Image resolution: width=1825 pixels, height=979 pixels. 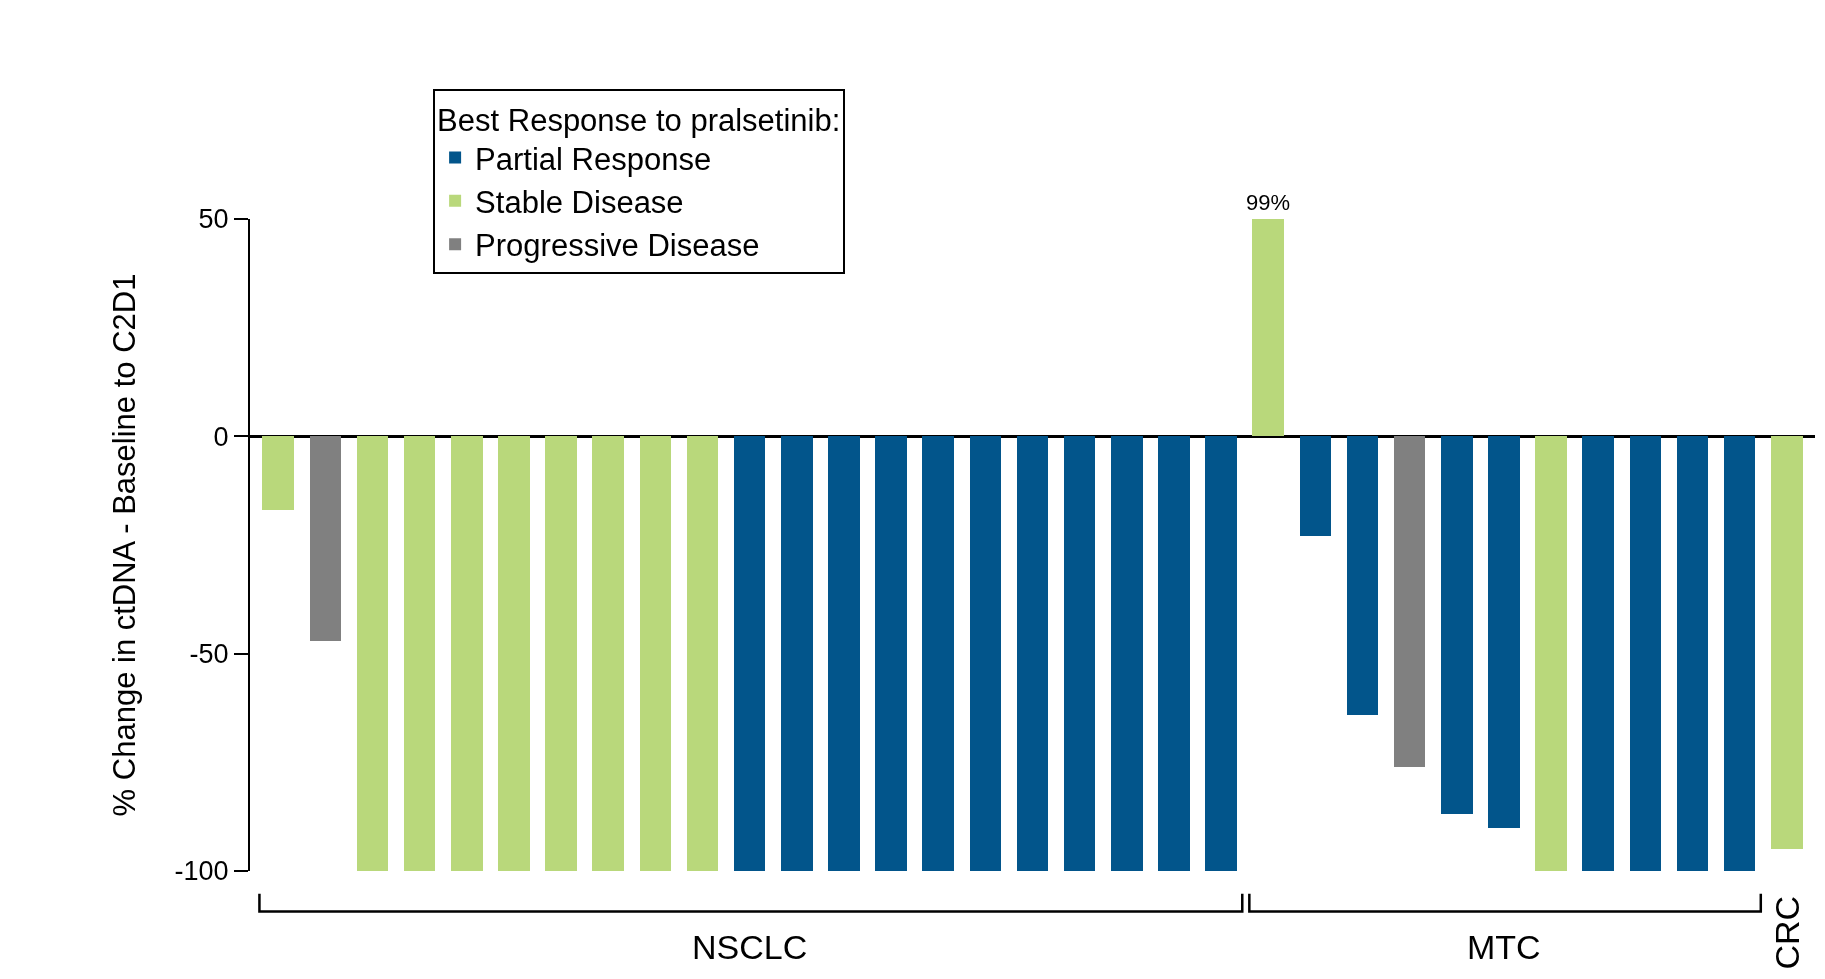 What do you see at coordinates (639, 120) in the screenshot?
I see `legend-title: Best Response to pralsetinib:` at bounding box center [639, 120].